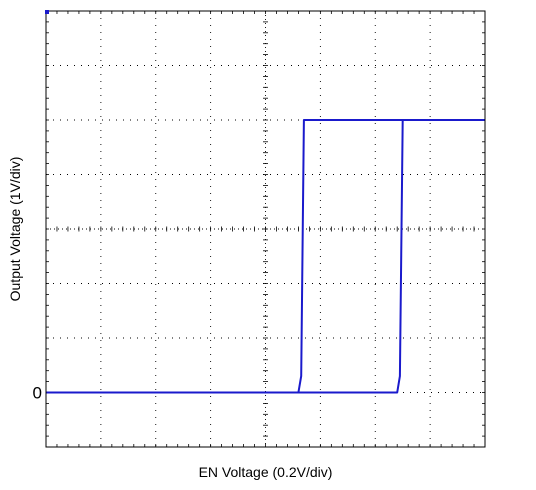  Describe the element at coordinates (266, 472) in the screenshot. I see `x-axis-title: EN Voltage (0.2V/div)` at that location.